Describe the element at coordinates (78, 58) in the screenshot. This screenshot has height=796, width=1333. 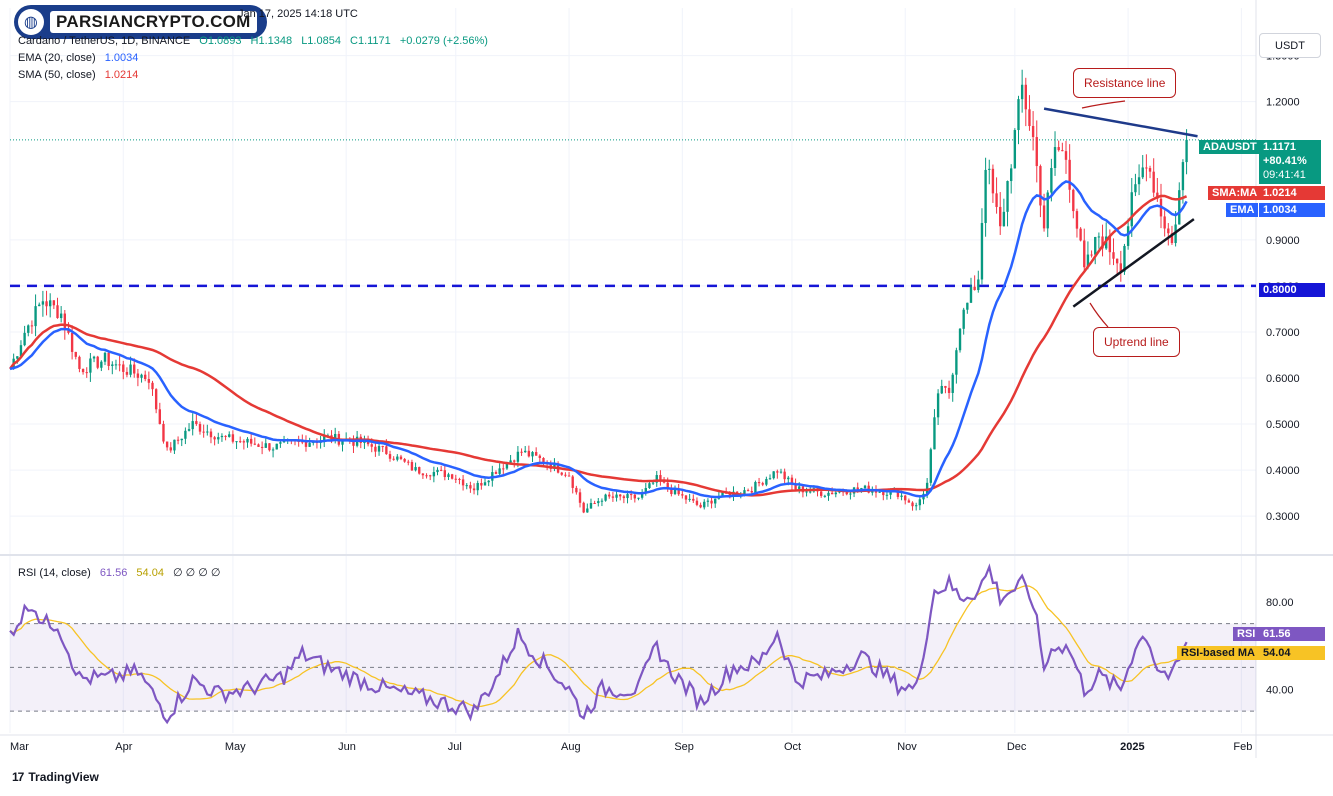
I see `ema-legend: EMA (20, close) 1.0034` at that location.